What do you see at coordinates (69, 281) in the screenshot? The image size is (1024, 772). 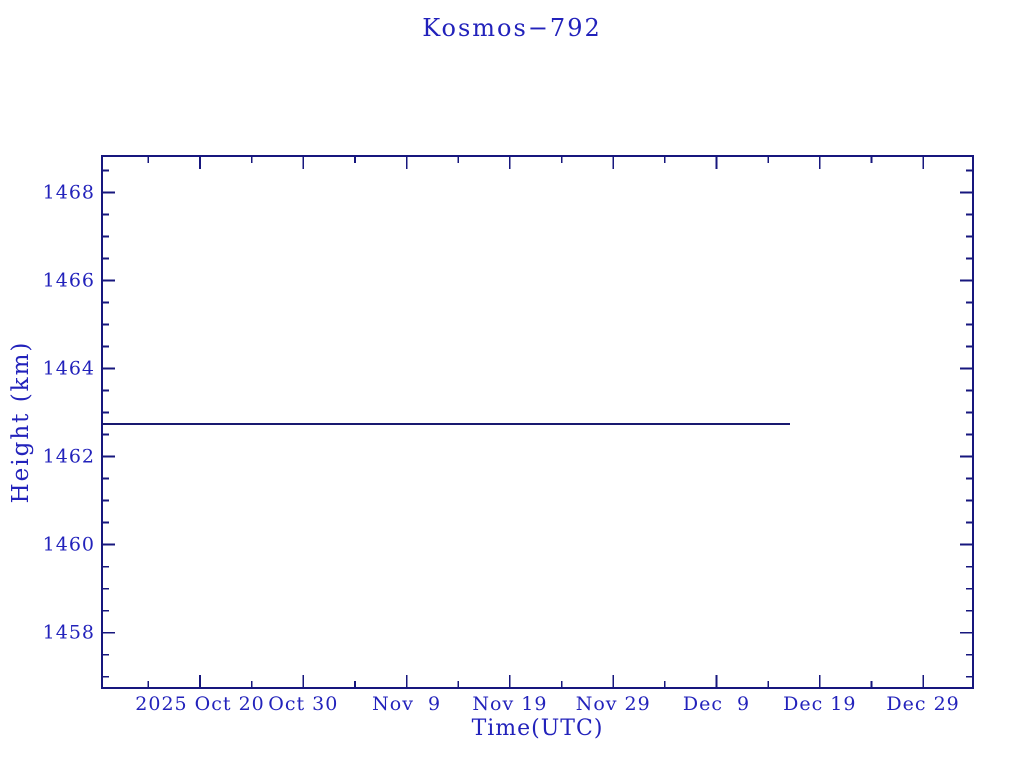 I see `y-tick-label: 1466` at bounding box center [69, 281].